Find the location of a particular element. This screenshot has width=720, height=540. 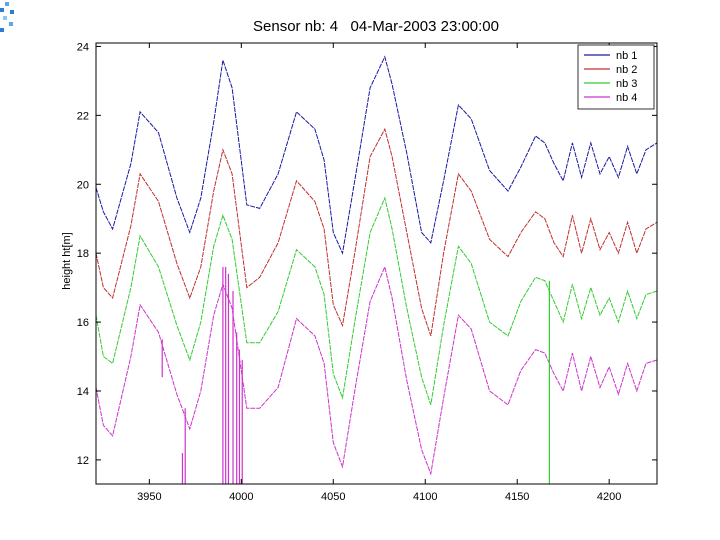

y-tick-label: 18 is located at coordinates (83, 254).